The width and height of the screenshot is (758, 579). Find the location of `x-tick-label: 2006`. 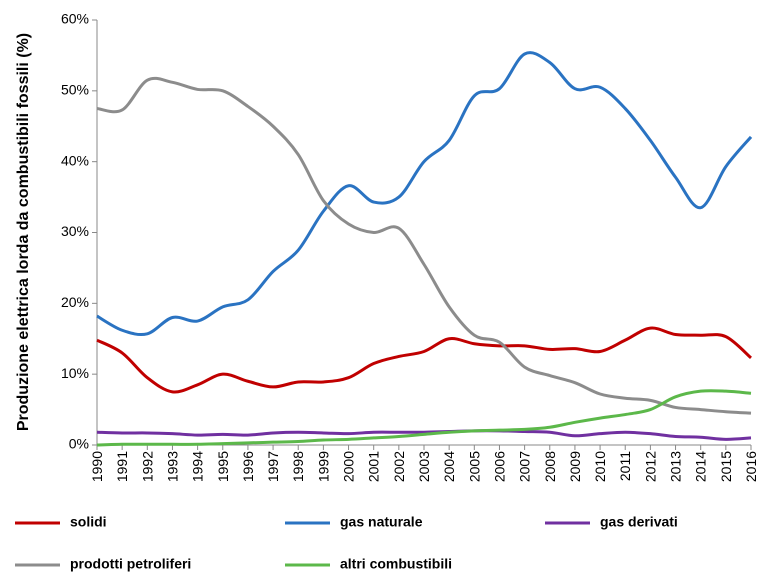

x-tick-label: 2006 is located at coordinates (499, 466).